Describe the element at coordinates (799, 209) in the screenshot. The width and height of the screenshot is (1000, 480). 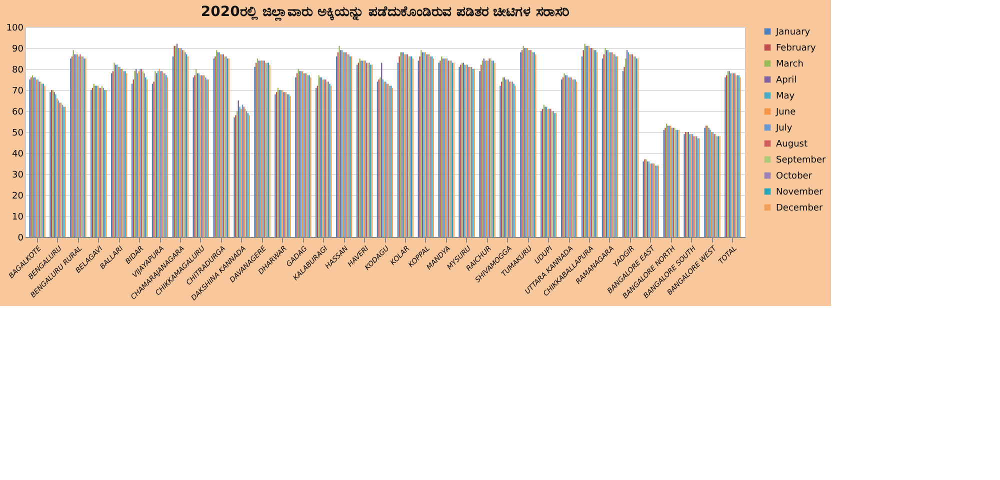
I see `legend-label: December` at that location.